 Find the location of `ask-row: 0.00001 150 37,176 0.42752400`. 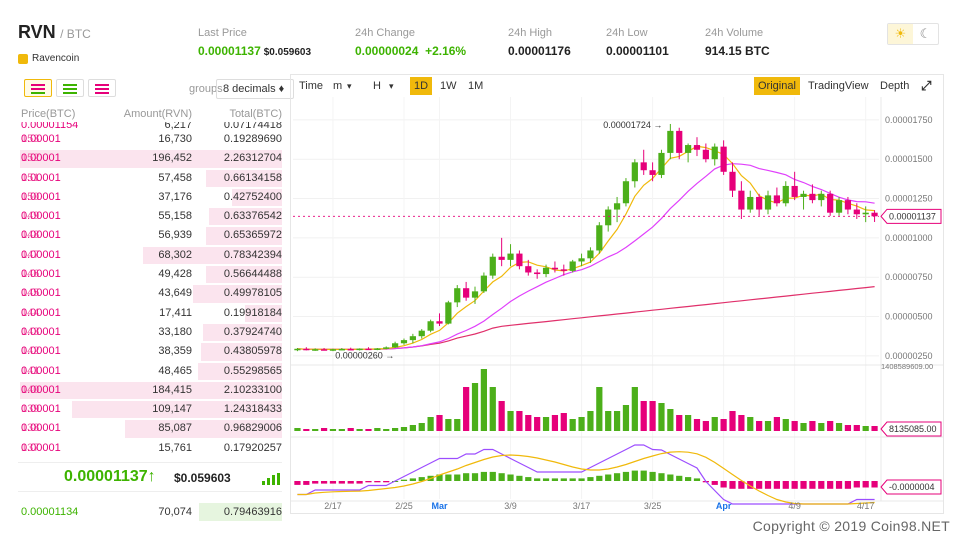

ask-row: 0.00001 150 37,176 0.42752400 is located at coordinates (150, 197).